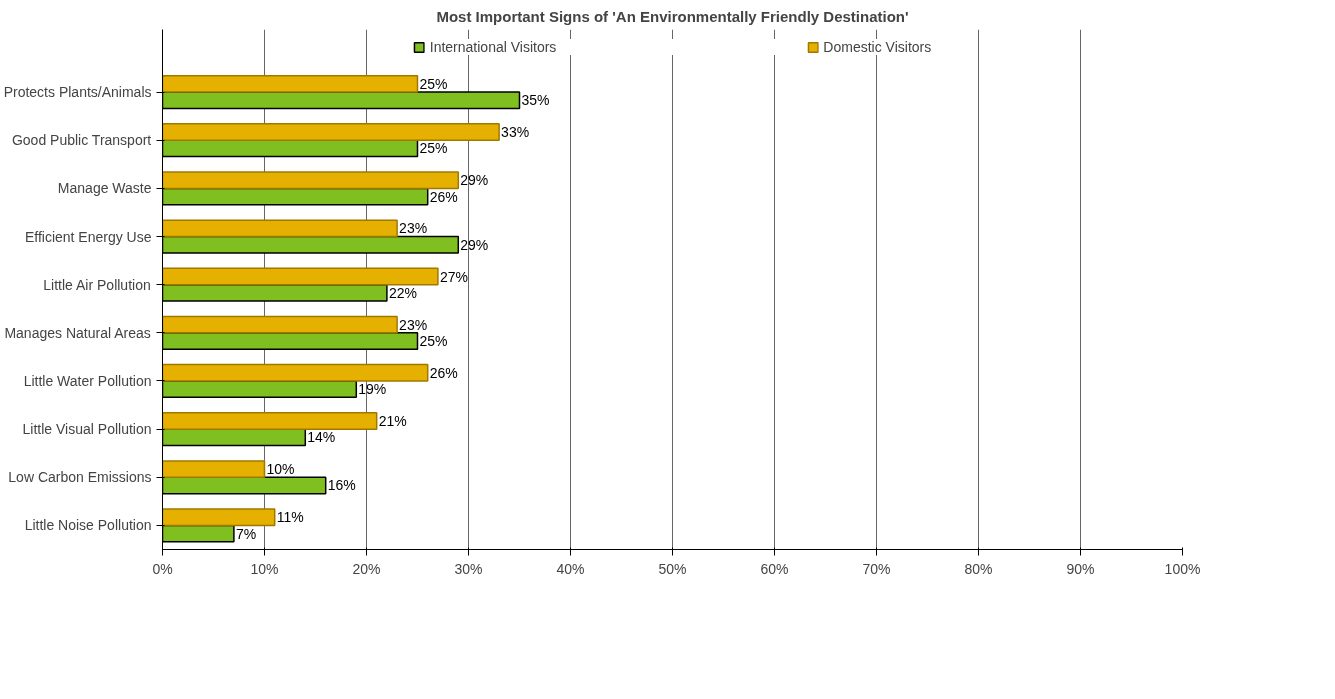 Image resolution: width=1335 pixels, height=699 pixels. What do you see at coordinates (246, 533) in the screenshot?
I see `data-label: 7%` at bounding box center [246, 533].